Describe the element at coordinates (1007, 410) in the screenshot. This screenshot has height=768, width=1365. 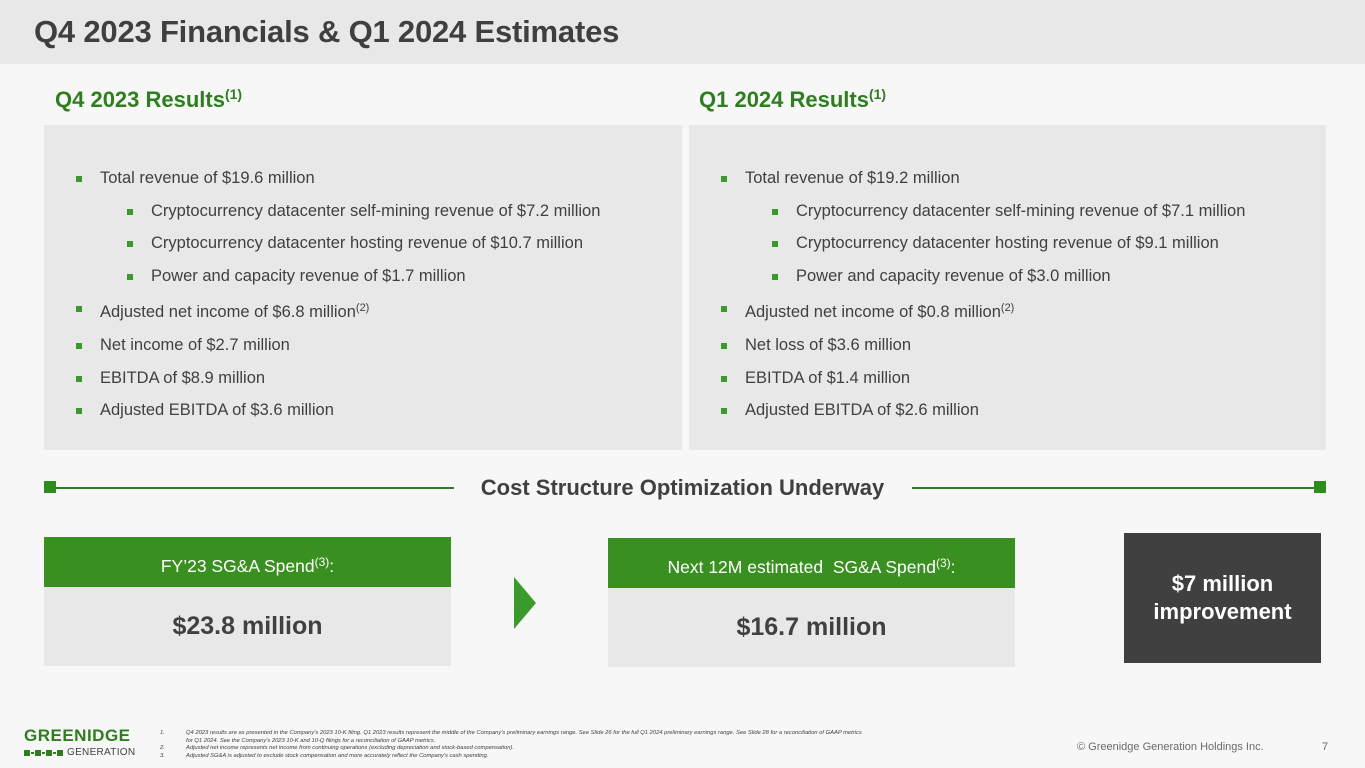
I see `q1-result-item: Adjusted EBITDA of $2.6 million` at that location.